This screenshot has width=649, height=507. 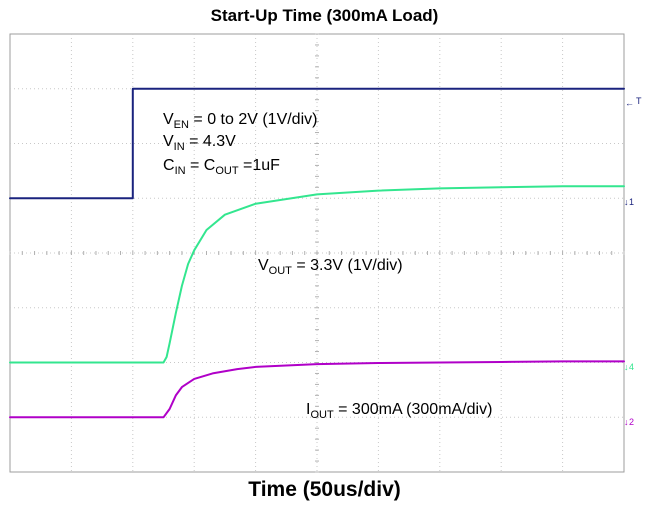 What do you see at coordinates (330, 267) in the screenshot?
I see `vout-annotation: VOUT = 3.3V (1V/div)` at bounding box center [330, 267].